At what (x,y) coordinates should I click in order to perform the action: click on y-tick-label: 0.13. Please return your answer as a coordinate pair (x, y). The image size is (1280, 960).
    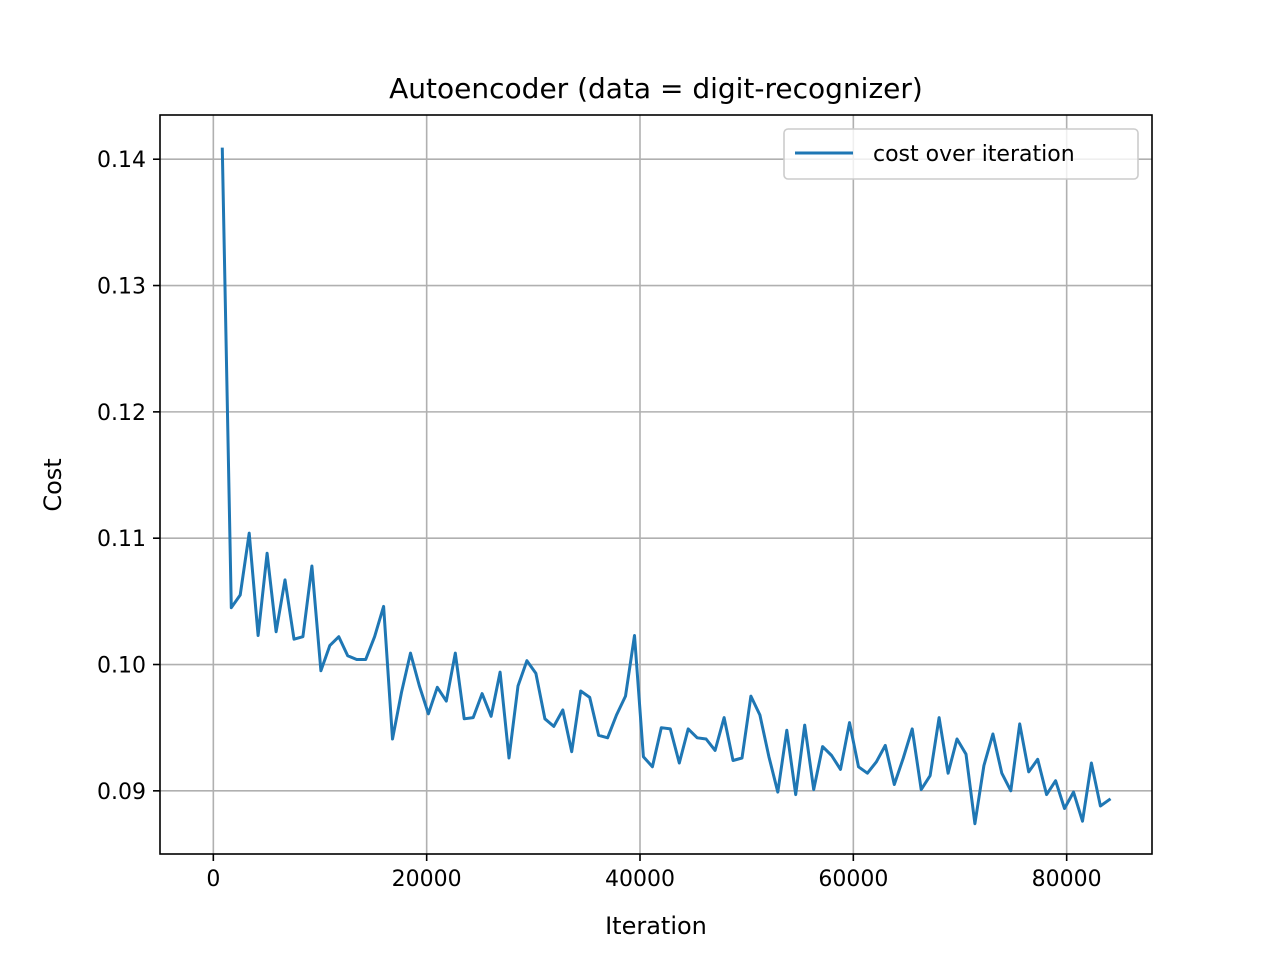
    Looking at the image, I should click on (121, 287).